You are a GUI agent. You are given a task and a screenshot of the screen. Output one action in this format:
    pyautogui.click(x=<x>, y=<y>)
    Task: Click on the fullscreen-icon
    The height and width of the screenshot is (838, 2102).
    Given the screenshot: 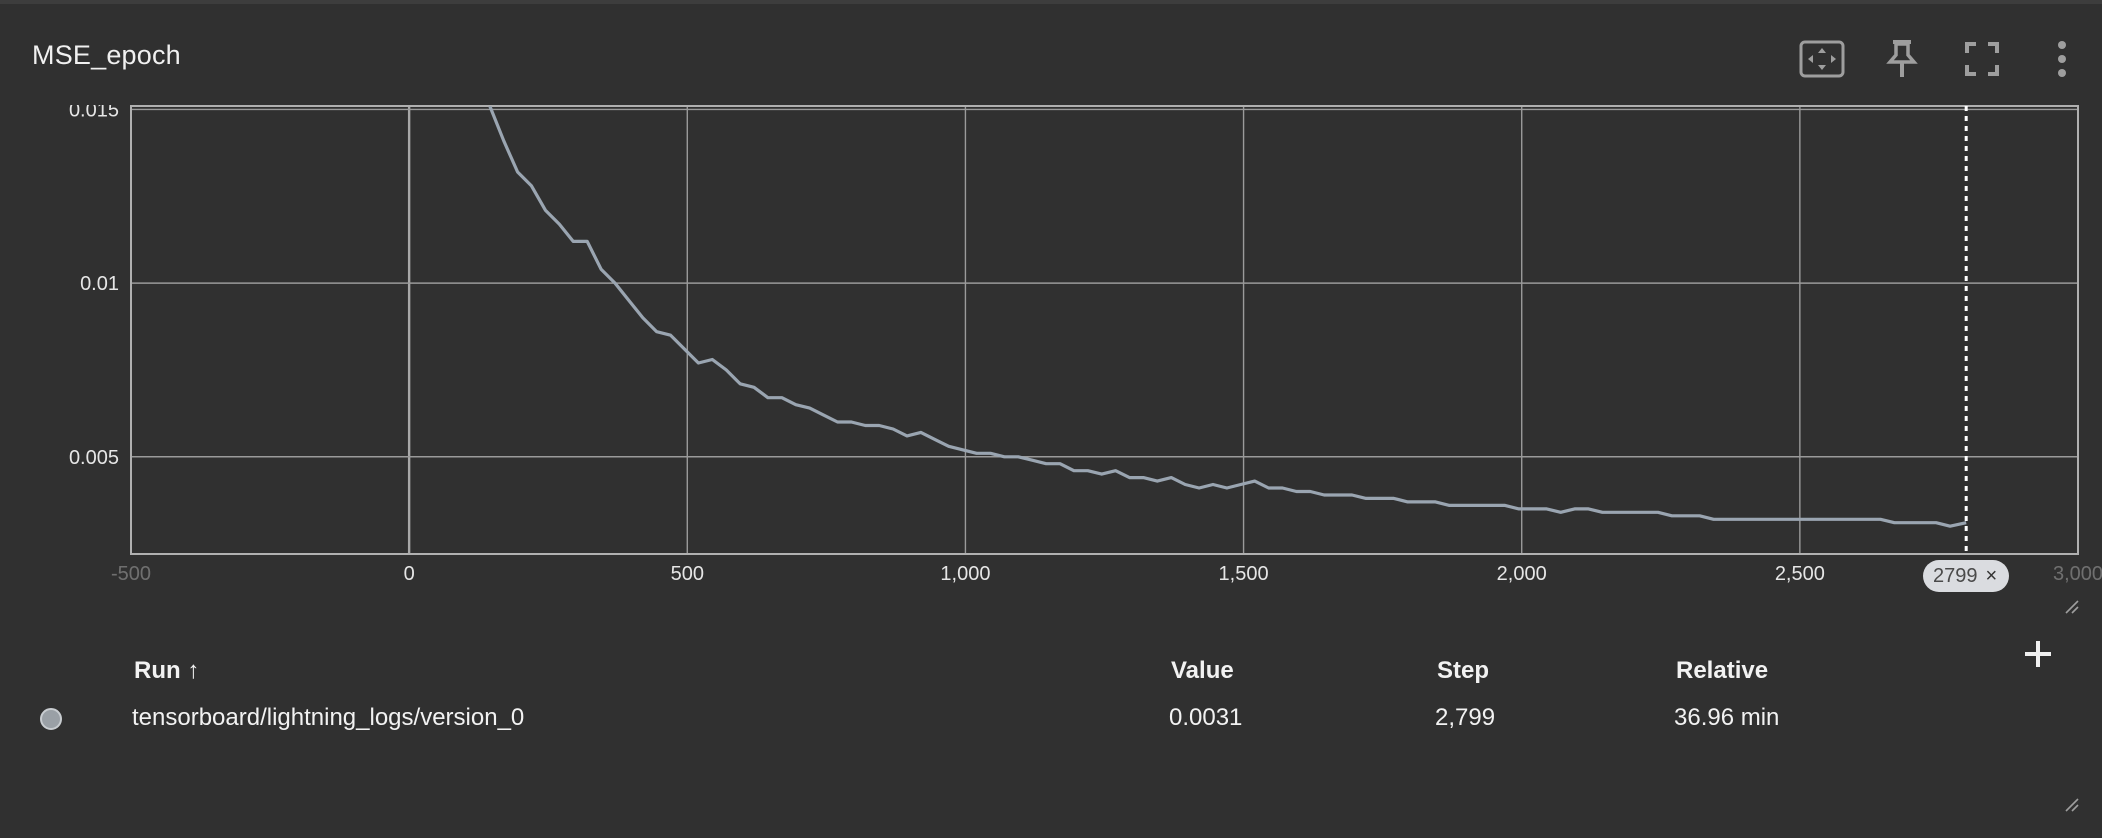 What is the action you would take?
    pyautogui.click(x=1982, y=59)
    